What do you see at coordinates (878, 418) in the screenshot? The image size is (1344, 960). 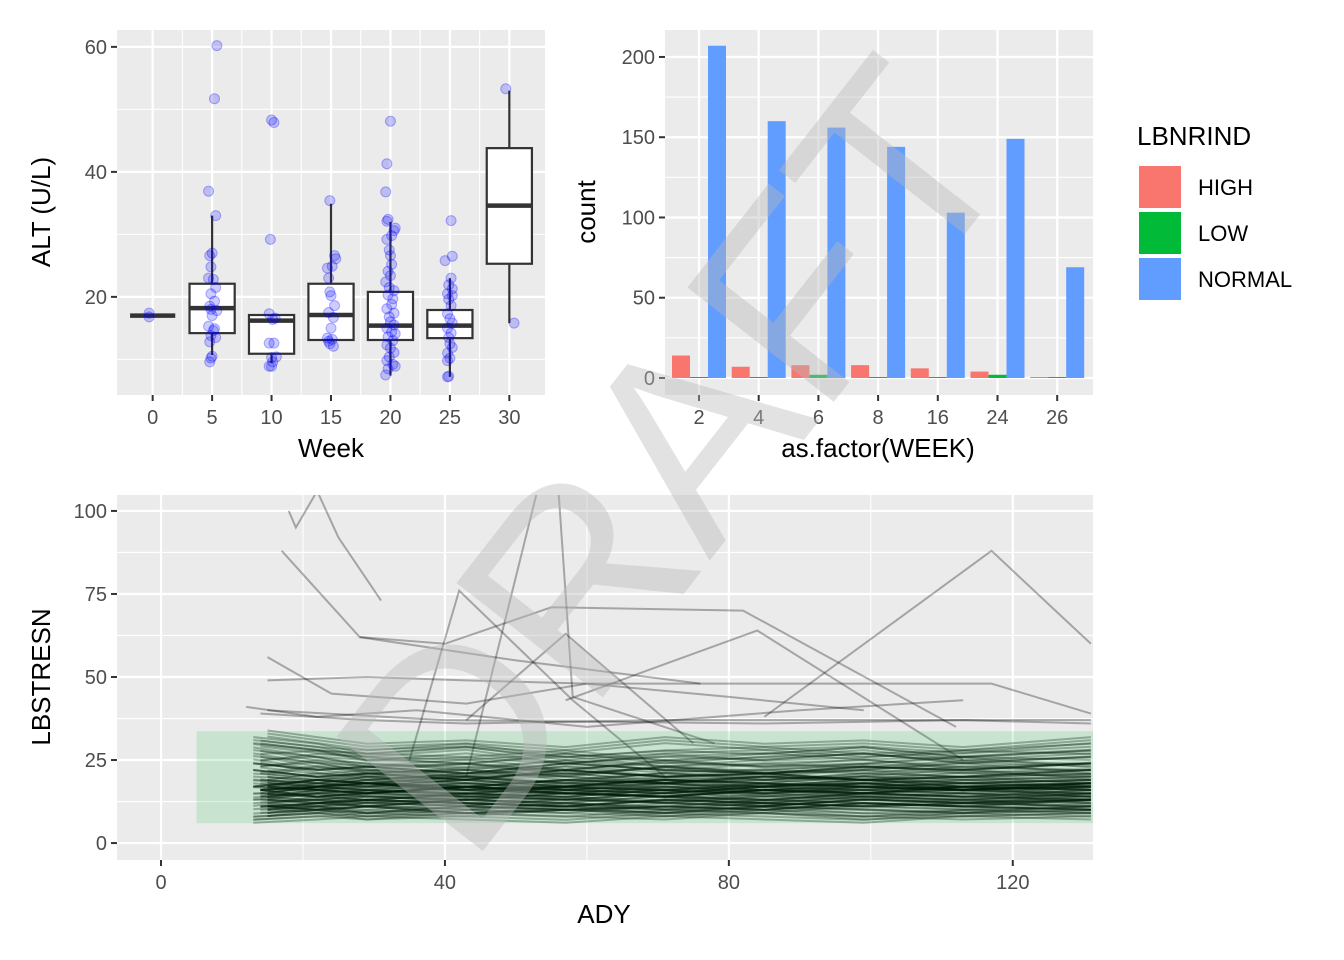 I see `bar-x-tick-label: 8` at bounding box center [878, 418].